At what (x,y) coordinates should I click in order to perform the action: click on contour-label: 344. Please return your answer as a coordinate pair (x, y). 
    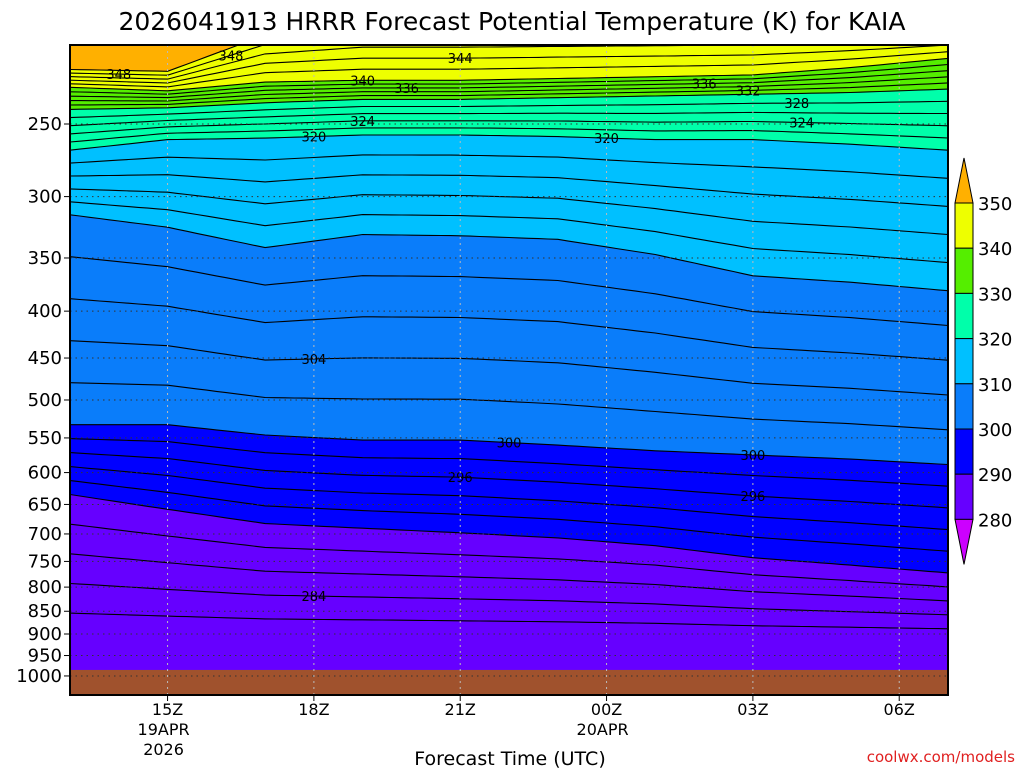
    Looking at the image, I should click on (460, 59).